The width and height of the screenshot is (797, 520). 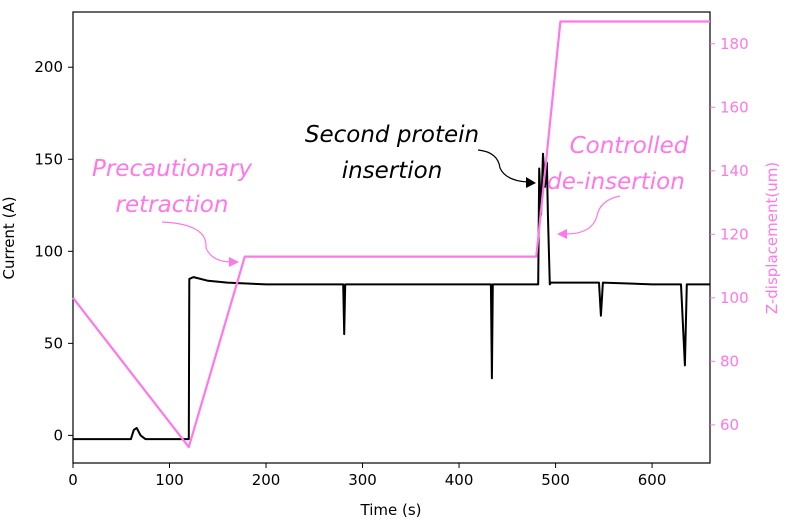 I want to click on right-axis-ticks: 60 80 100 120 140 160 180, so click(x=729, y=234).